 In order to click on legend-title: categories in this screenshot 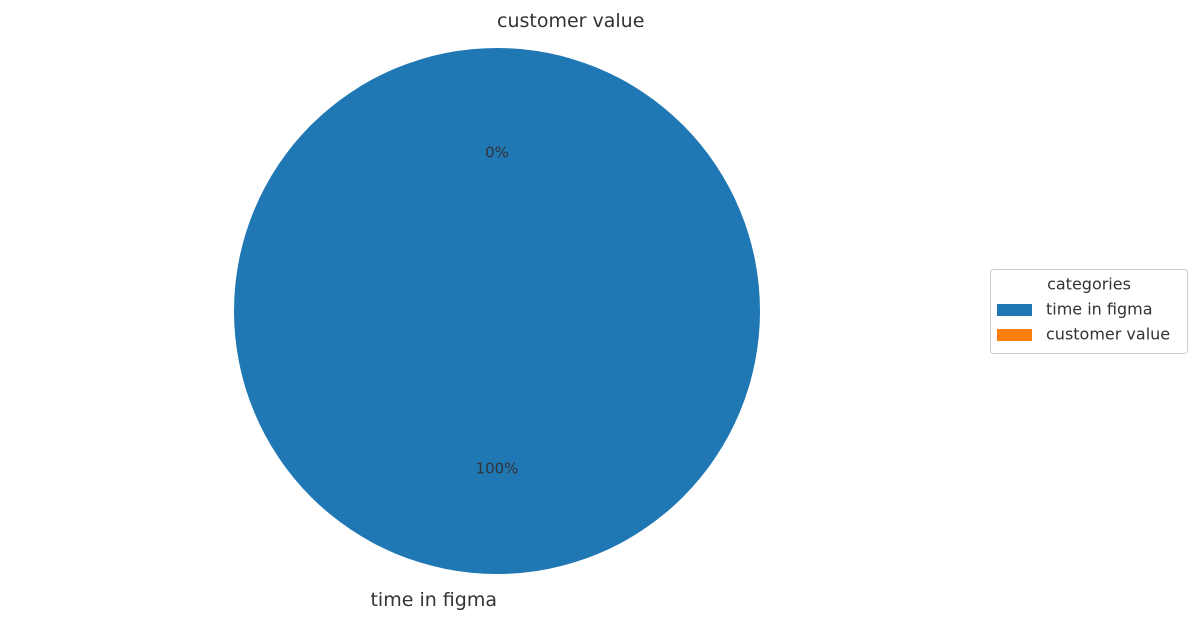, I will do `click(1089, 284)`.